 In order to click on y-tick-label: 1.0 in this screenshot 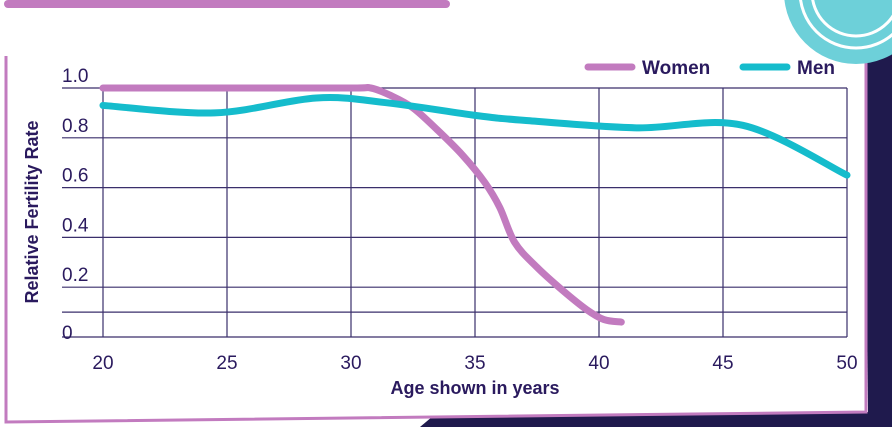, I will do `click(75, 76)`.